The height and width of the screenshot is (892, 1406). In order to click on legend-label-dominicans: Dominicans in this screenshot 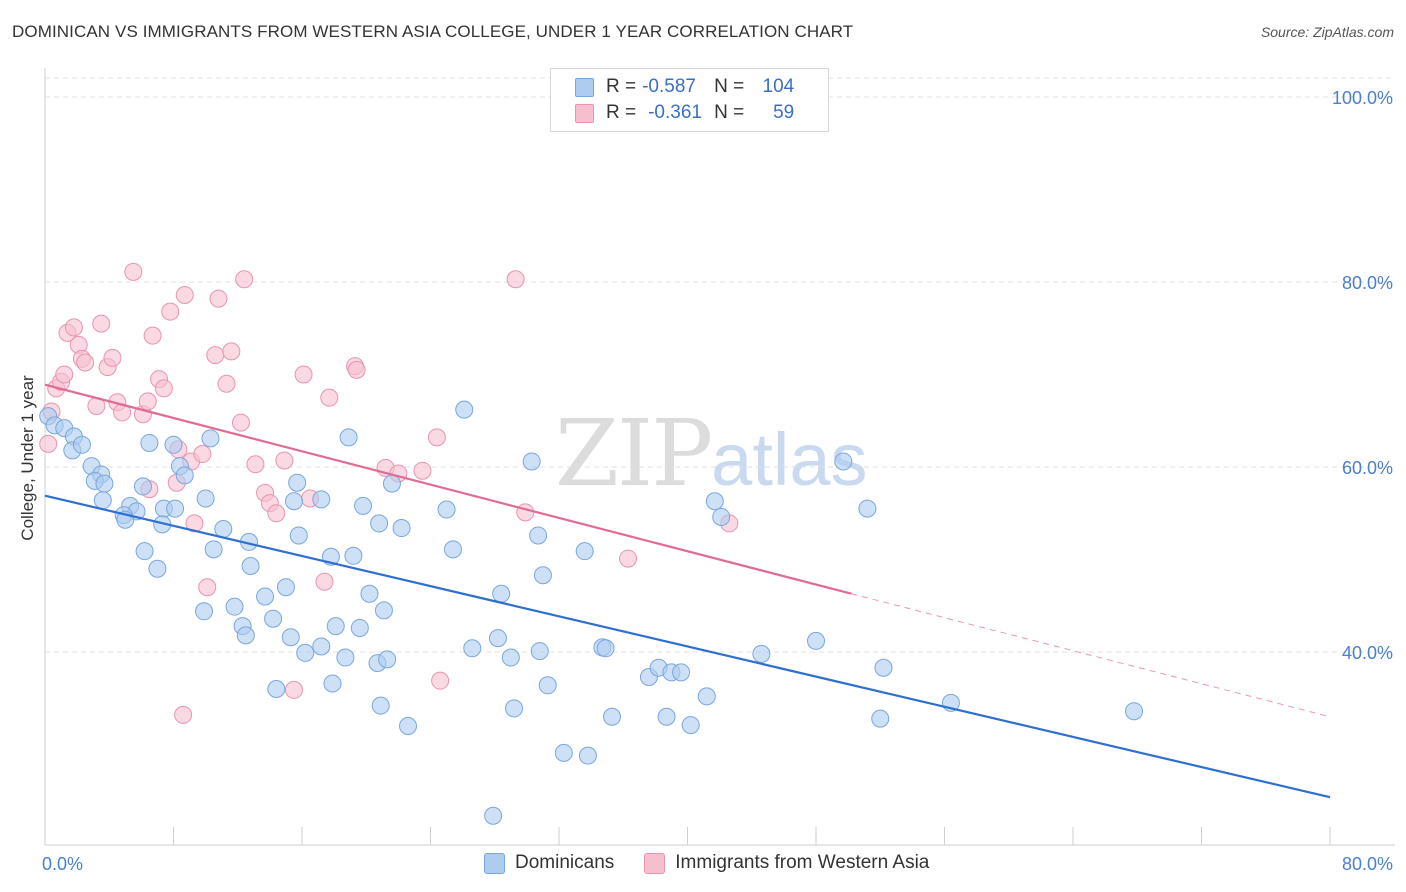, I will do `click(565, 862)`.